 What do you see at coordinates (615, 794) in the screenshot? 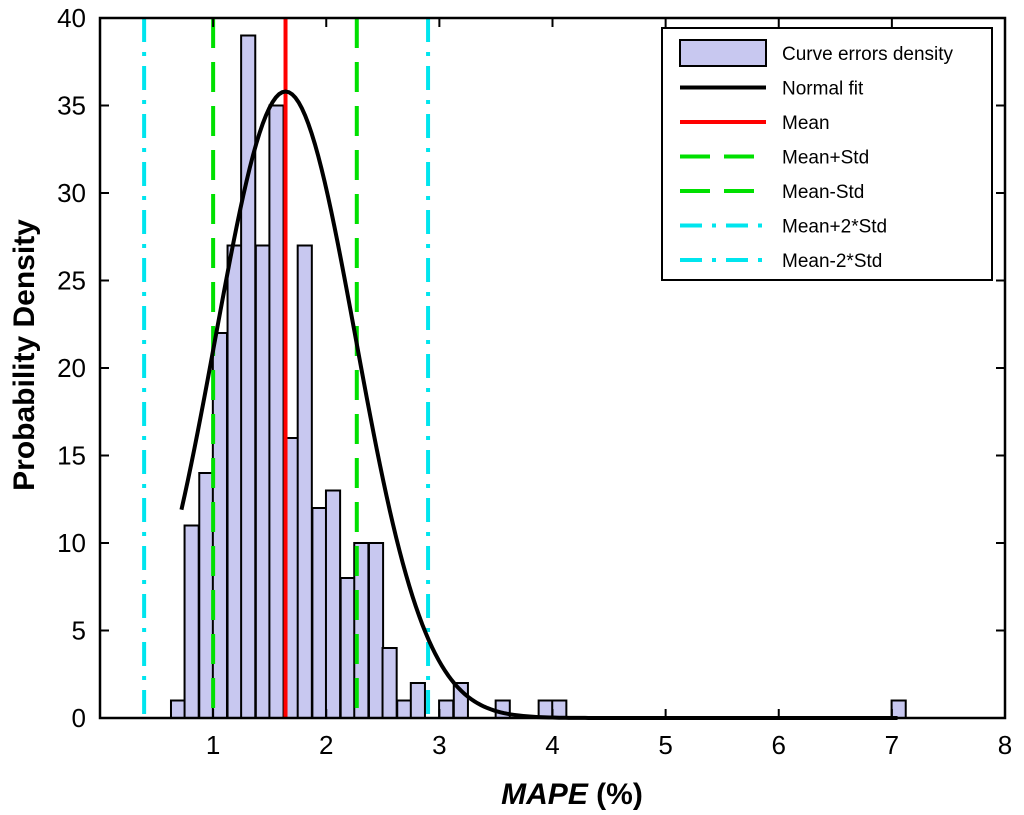
I see `x-axis-label-unit: (%)` at bounding box center [615, 794].